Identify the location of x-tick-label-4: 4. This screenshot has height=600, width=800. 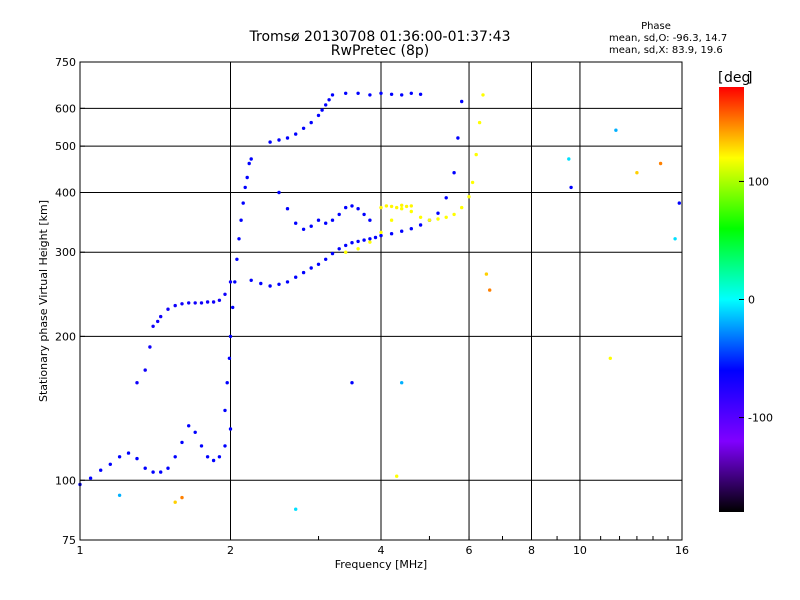
(381, 550).